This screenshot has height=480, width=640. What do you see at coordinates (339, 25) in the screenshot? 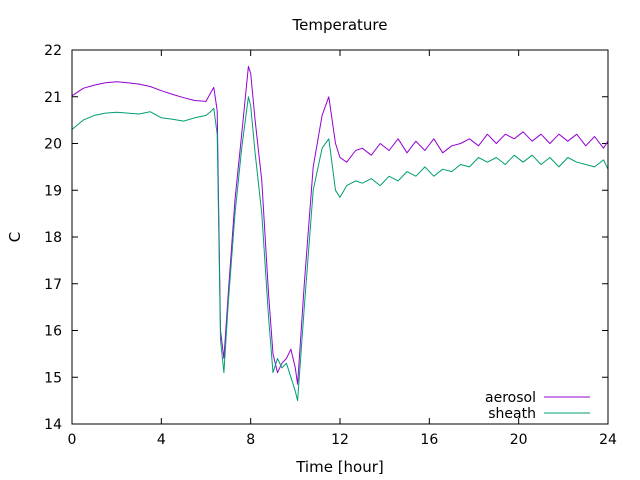
I see `chart-title: Temperature` at bounding box center [339, 25].